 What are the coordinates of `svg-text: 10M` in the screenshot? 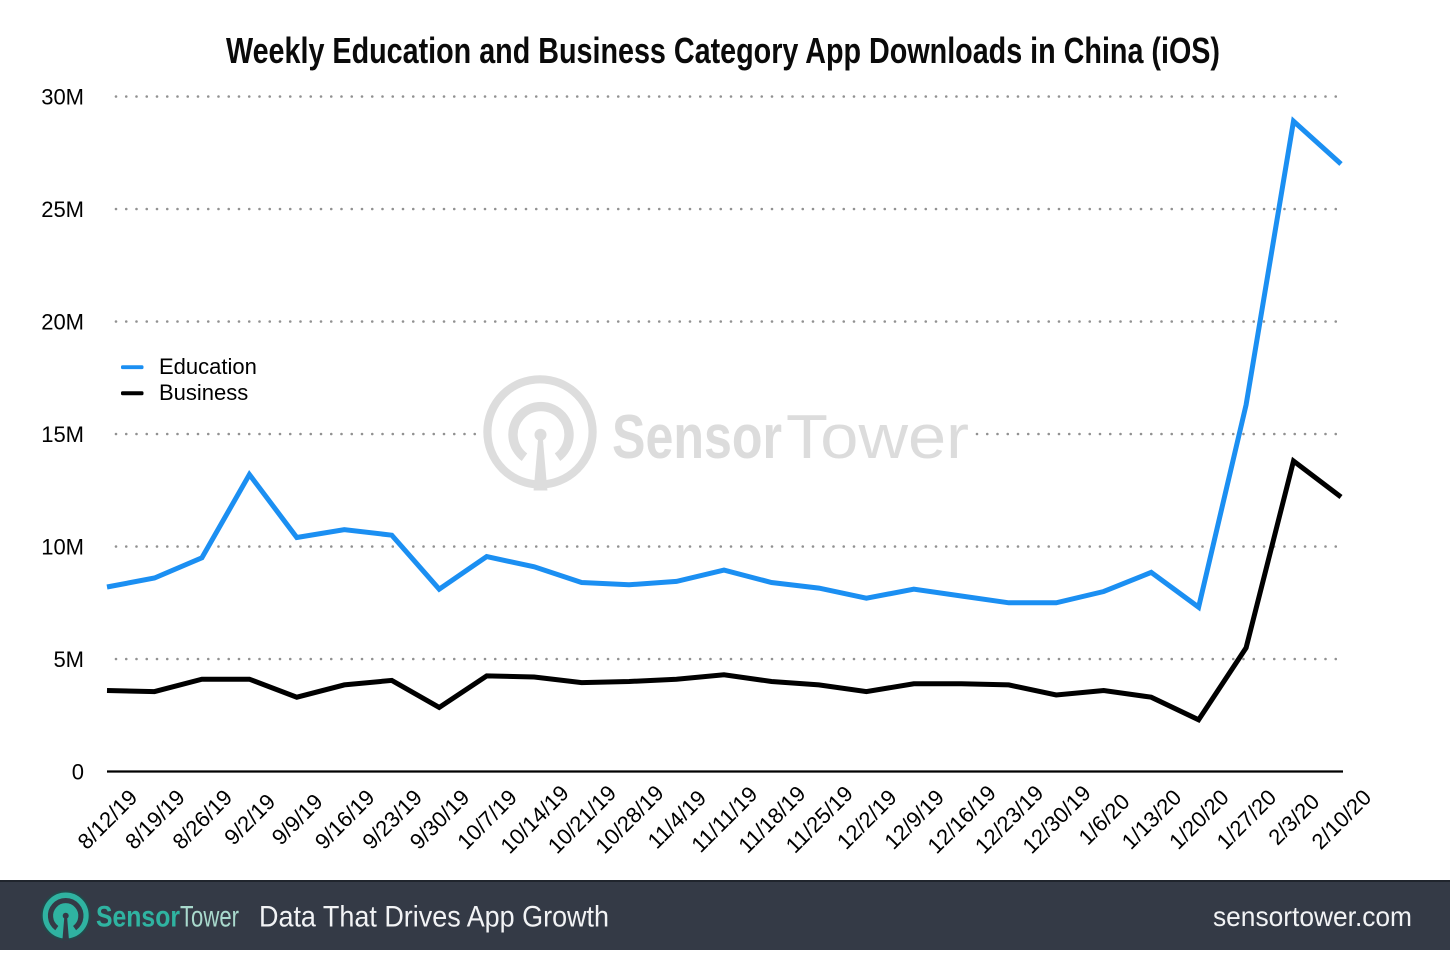 It's located at (62, 547).